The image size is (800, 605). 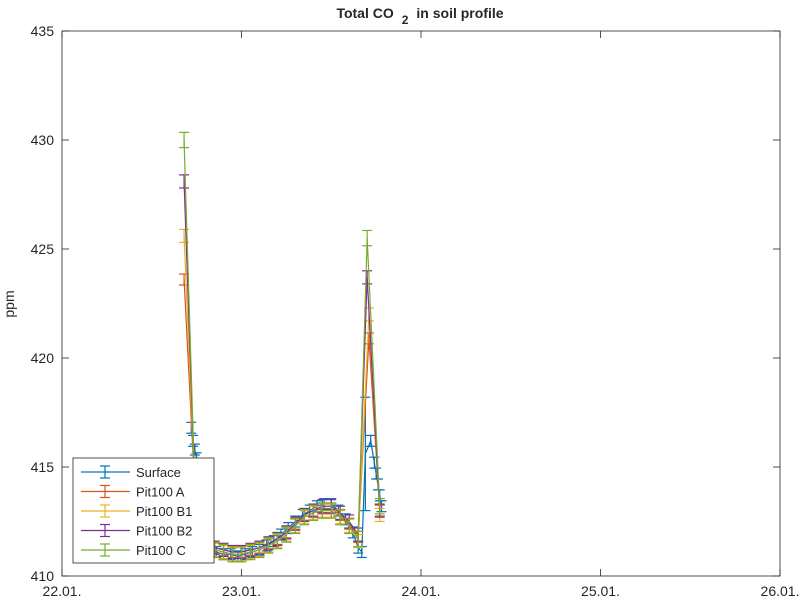 What do you see at coordinates (133, 492) in the screenshot?
I see `legend-item: Pit100 A` at bounding box center [133, 492].